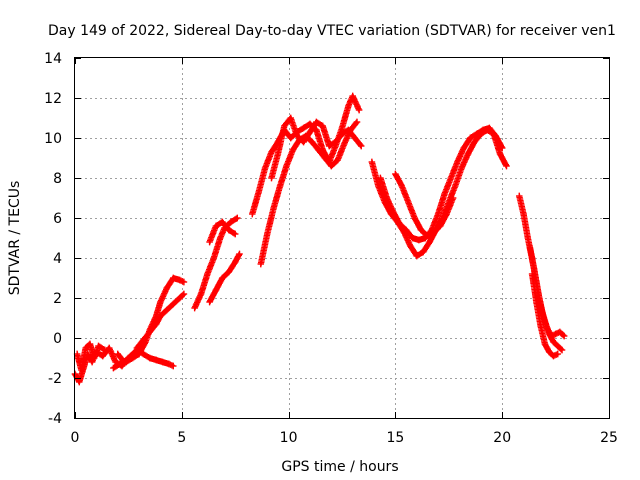 This screenshot has height=480, width=640. What do you see at coordinates (53, 239) in the screenshot?
I see `y-tick-labels: -4 -2 0 2 4 6 8 10 12 14` at bounding box center [53, 239].